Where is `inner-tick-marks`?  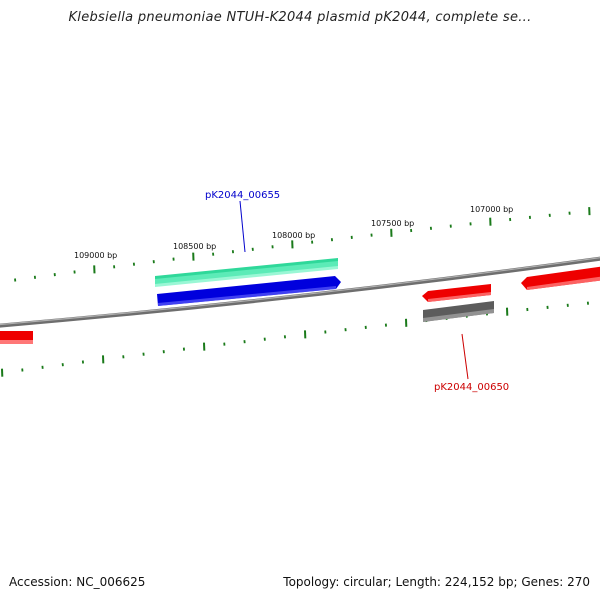 inner-tick-marks is located at coordinates (295, 339).